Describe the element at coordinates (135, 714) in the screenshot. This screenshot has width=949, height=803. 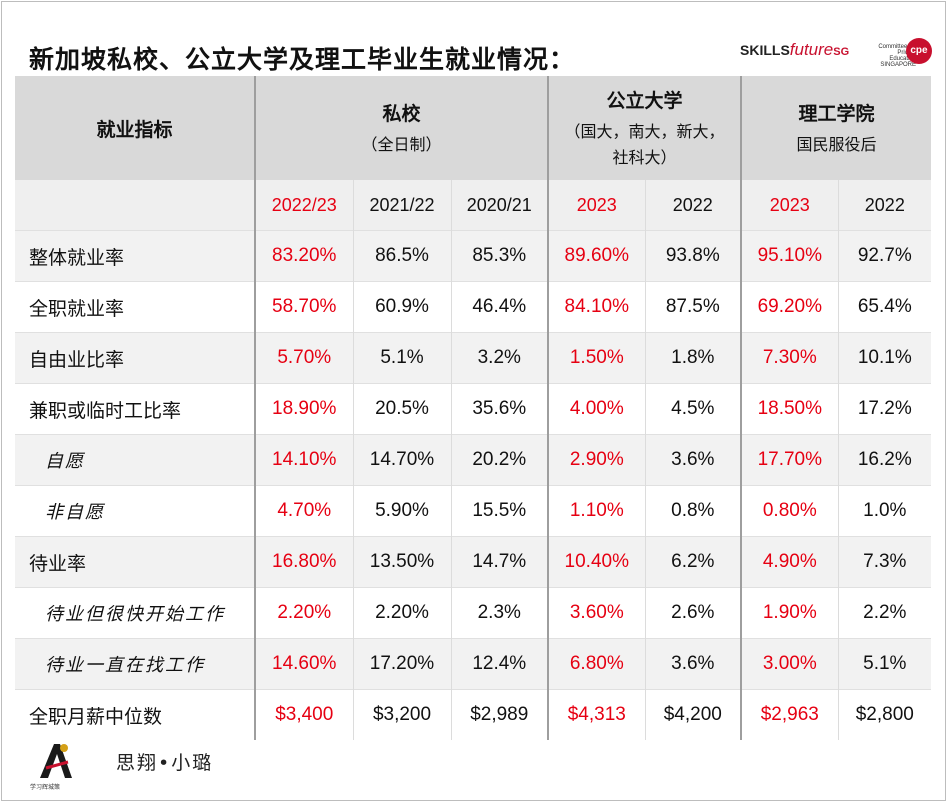
I see `row-label: 全职月薪中位数` at that location.